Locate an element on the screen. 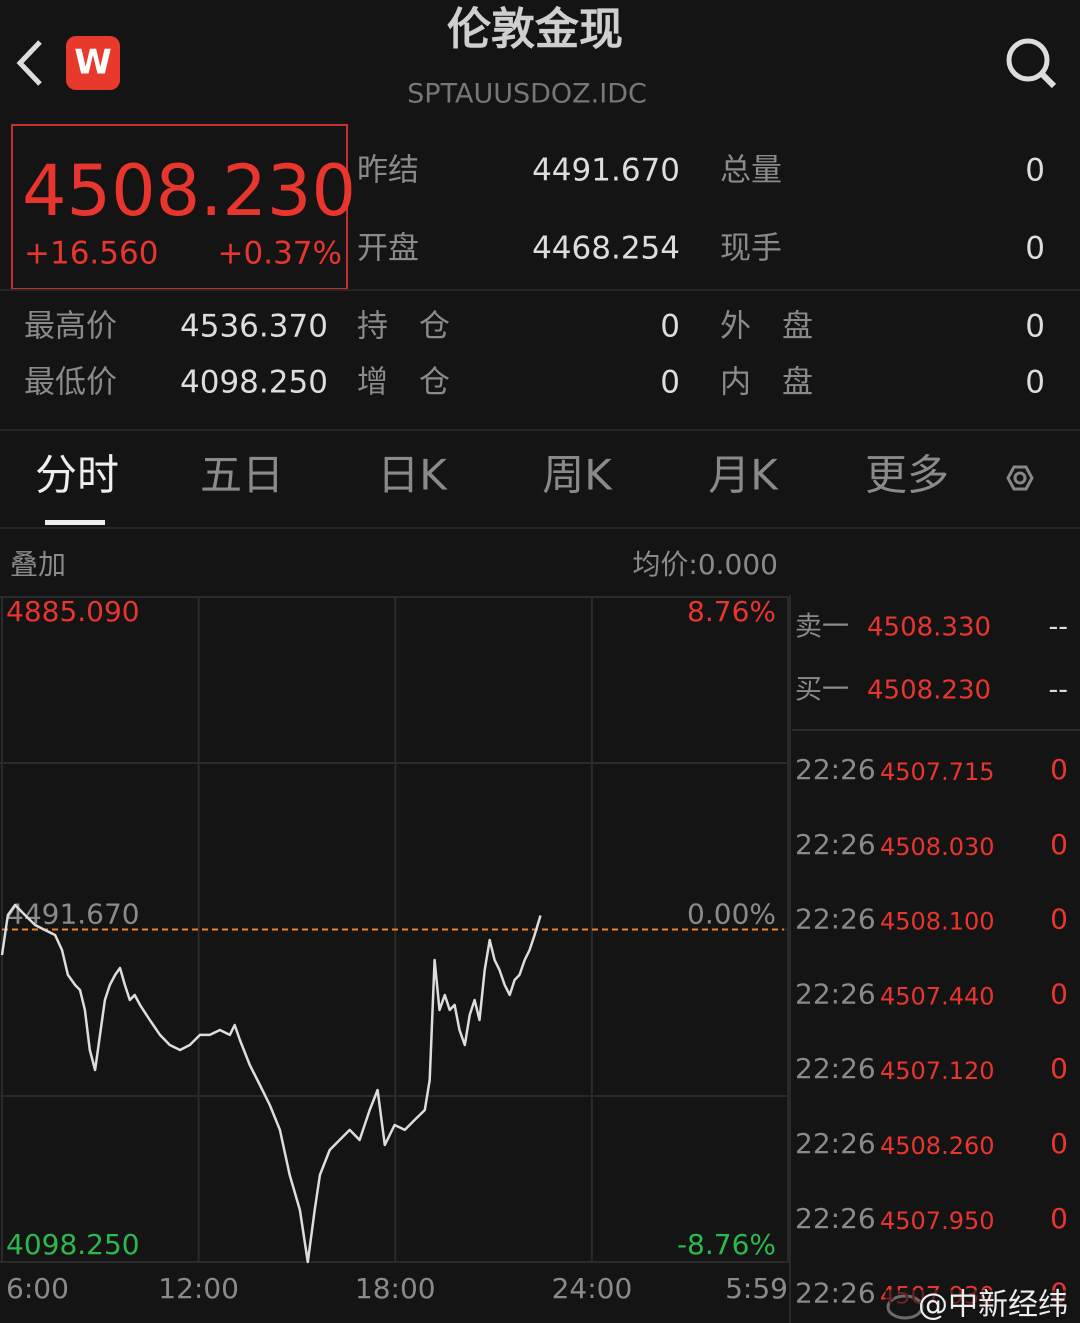  order-price: 4508.330 is located at coordinates (929, 628).